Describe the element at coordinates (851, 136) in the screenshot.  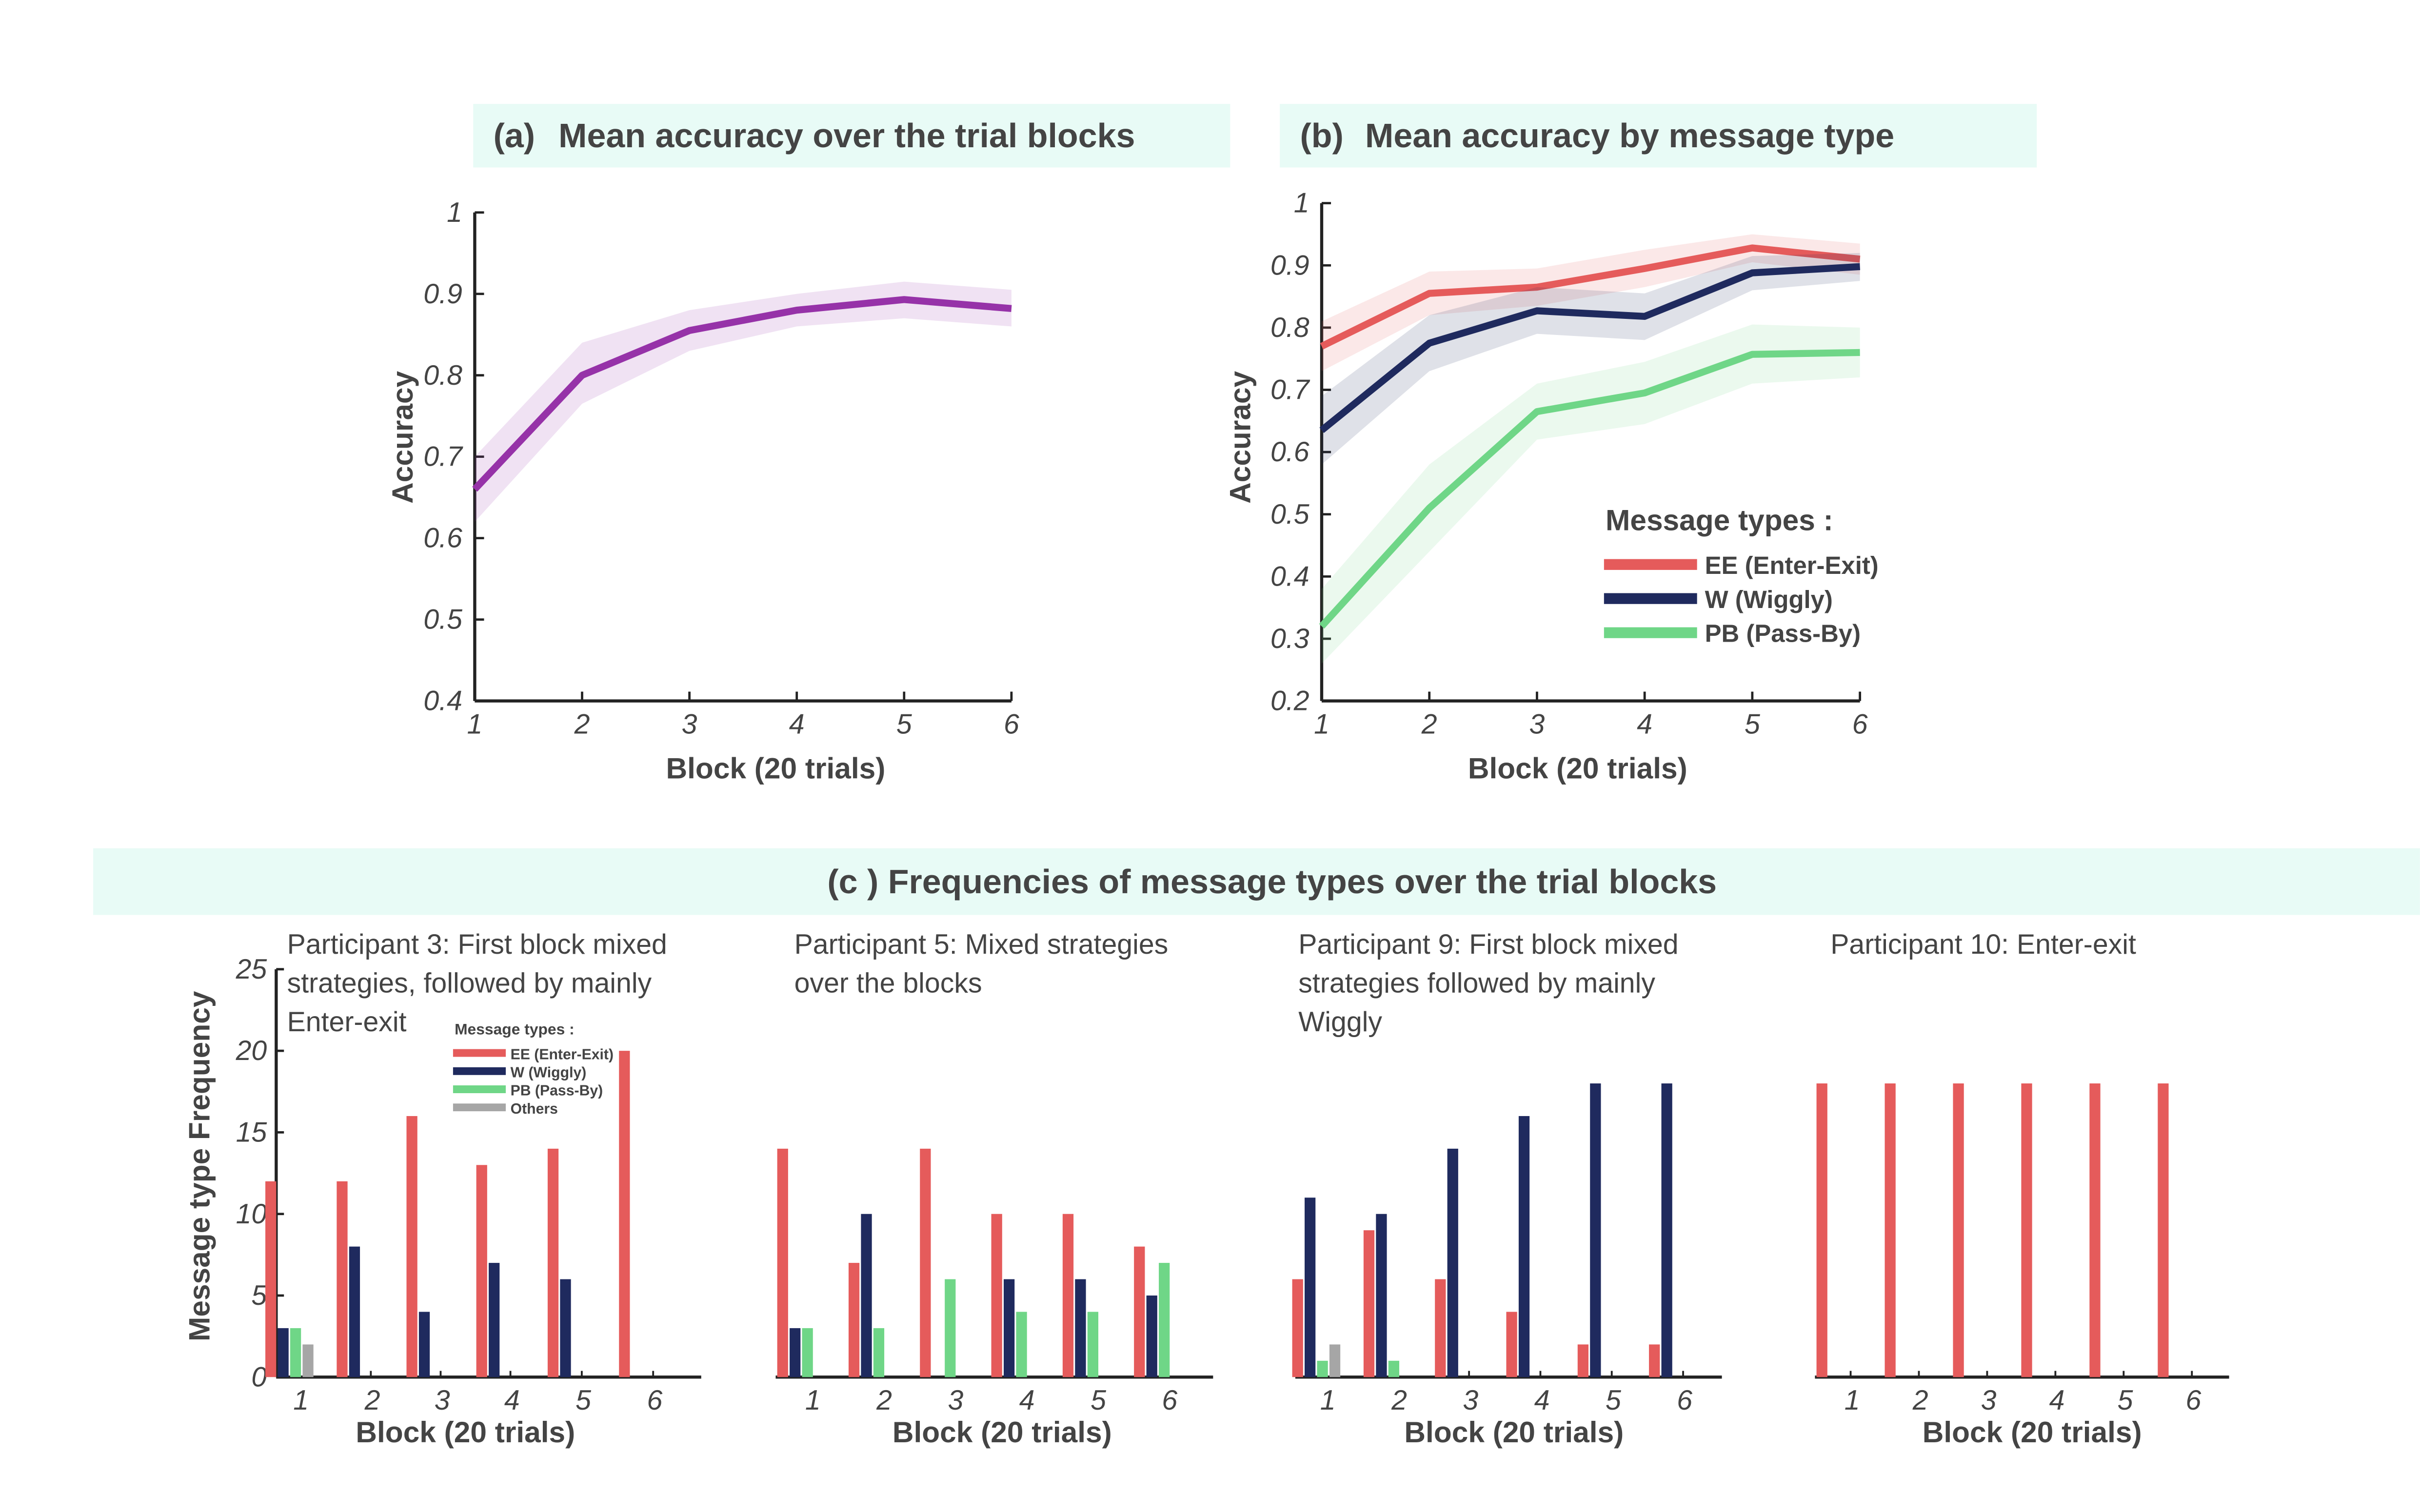
I see `panel-a-title-box` at that location.